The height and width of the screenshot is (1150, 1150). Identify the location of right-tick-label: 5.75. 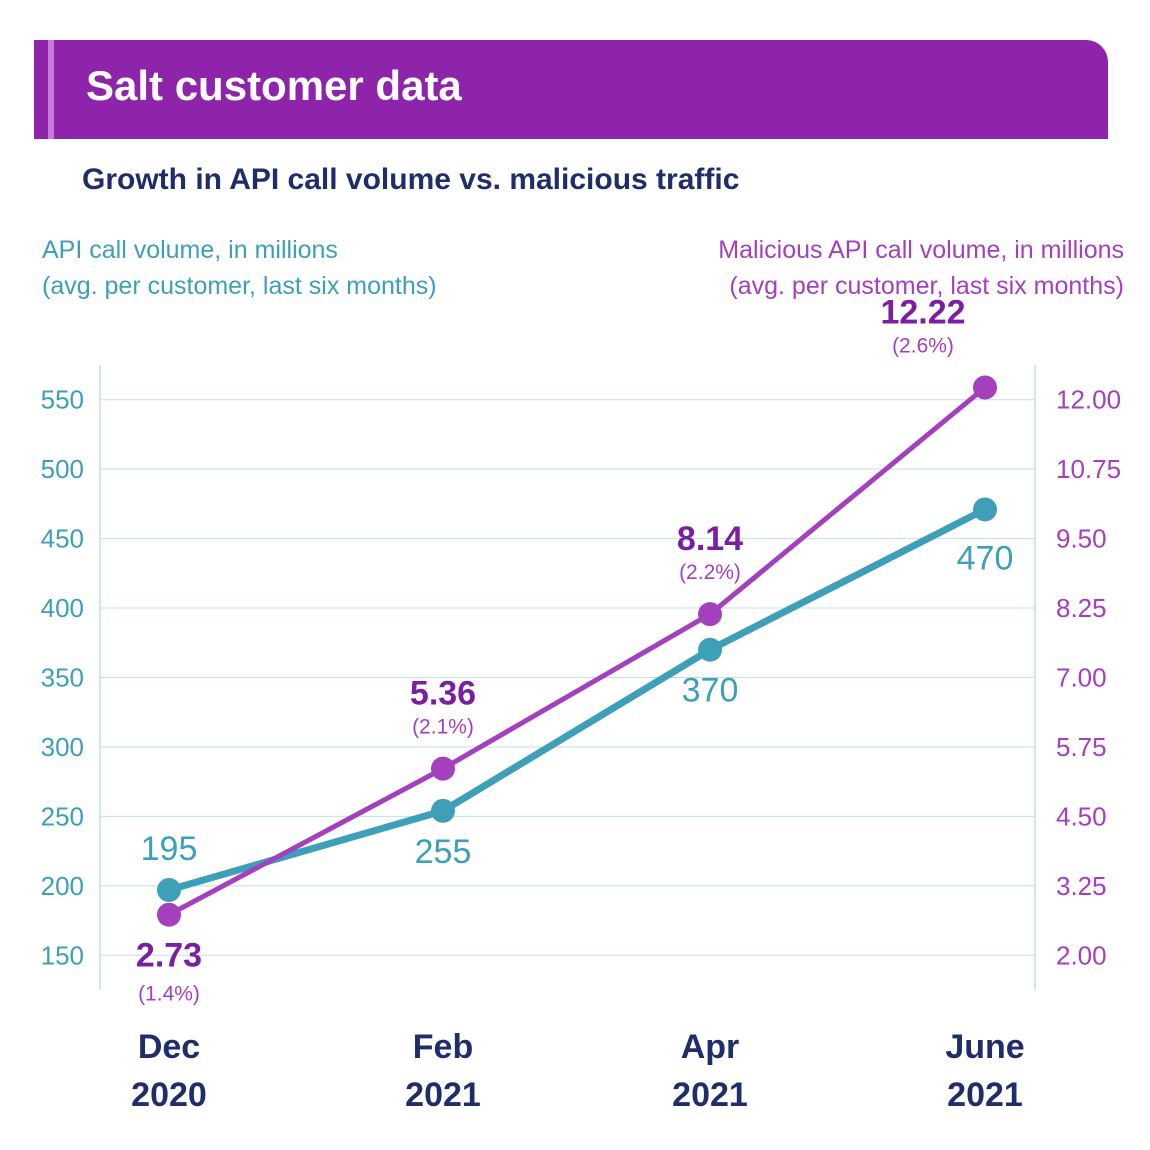
(1081, 747).